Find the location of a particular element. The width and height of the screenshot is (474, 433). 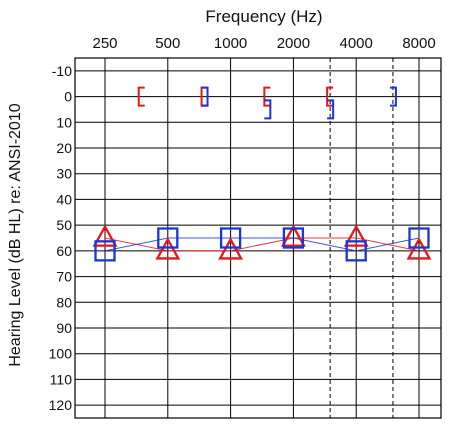

x-tick-label: 4000 is located at coordinates (356, 43).